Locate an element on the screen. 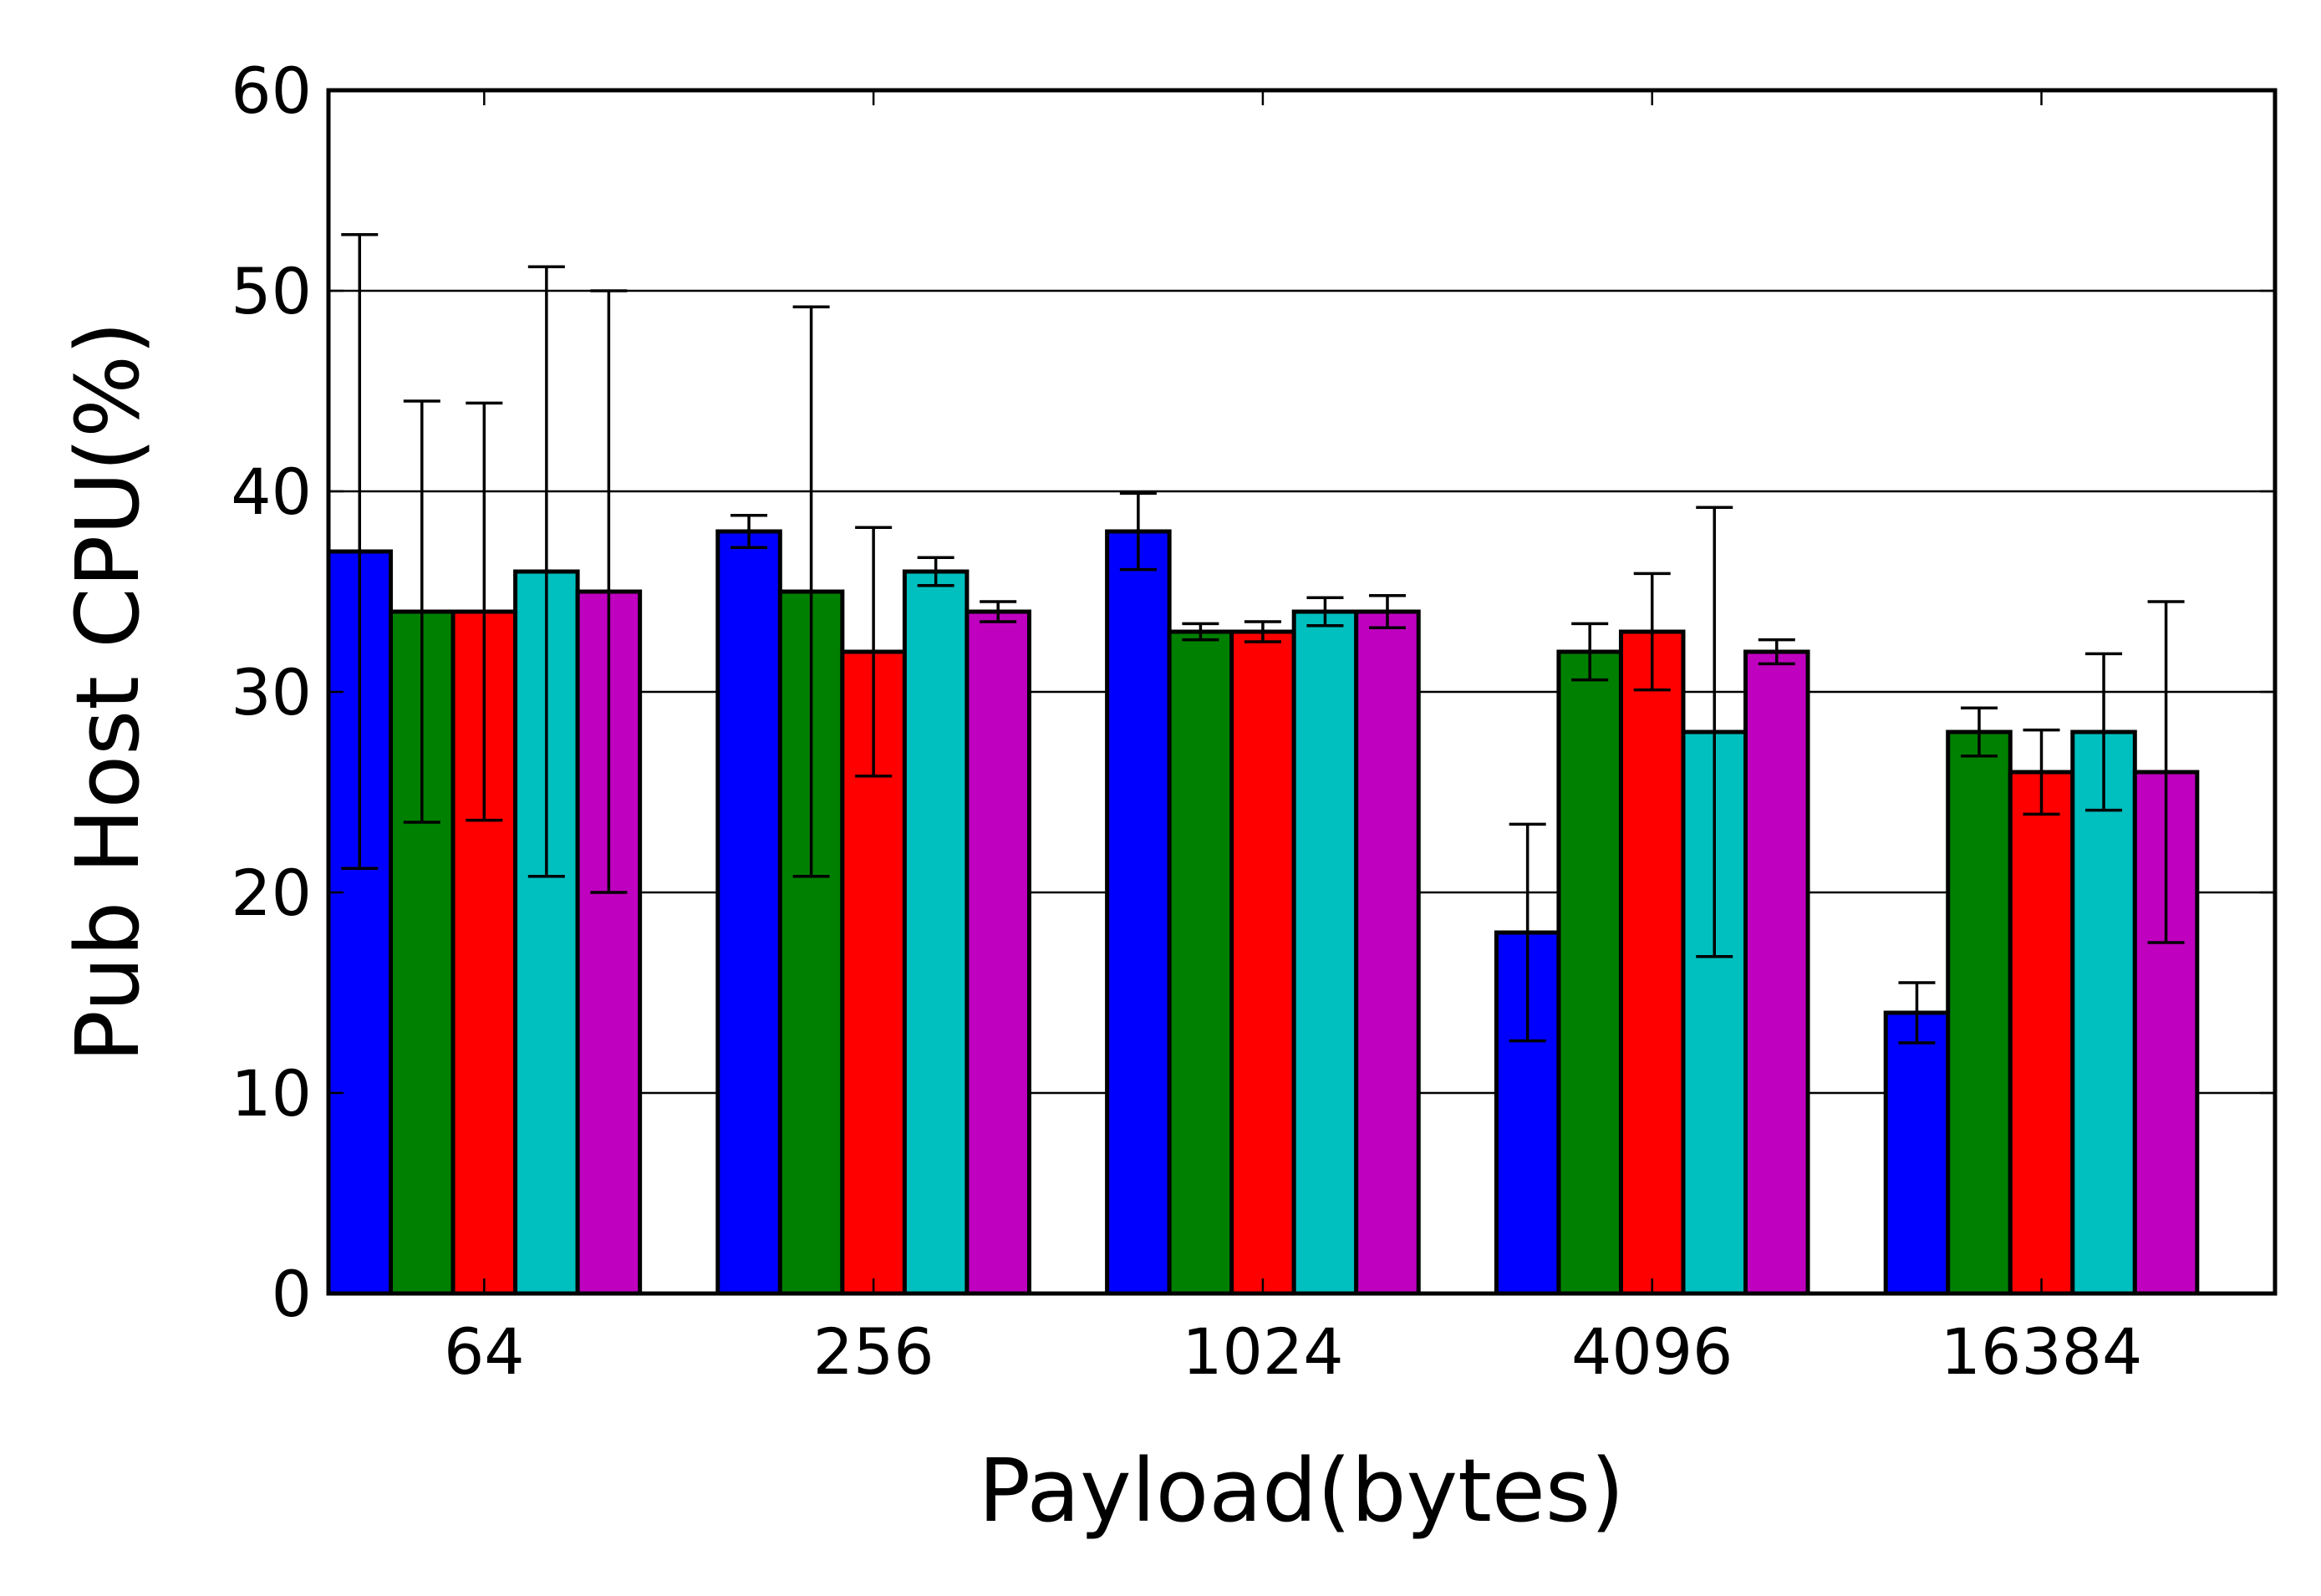 The width and height of the screenshot is (2321, 1596). x-tick-label: 16384 is located at coordinates (2042, 1351).